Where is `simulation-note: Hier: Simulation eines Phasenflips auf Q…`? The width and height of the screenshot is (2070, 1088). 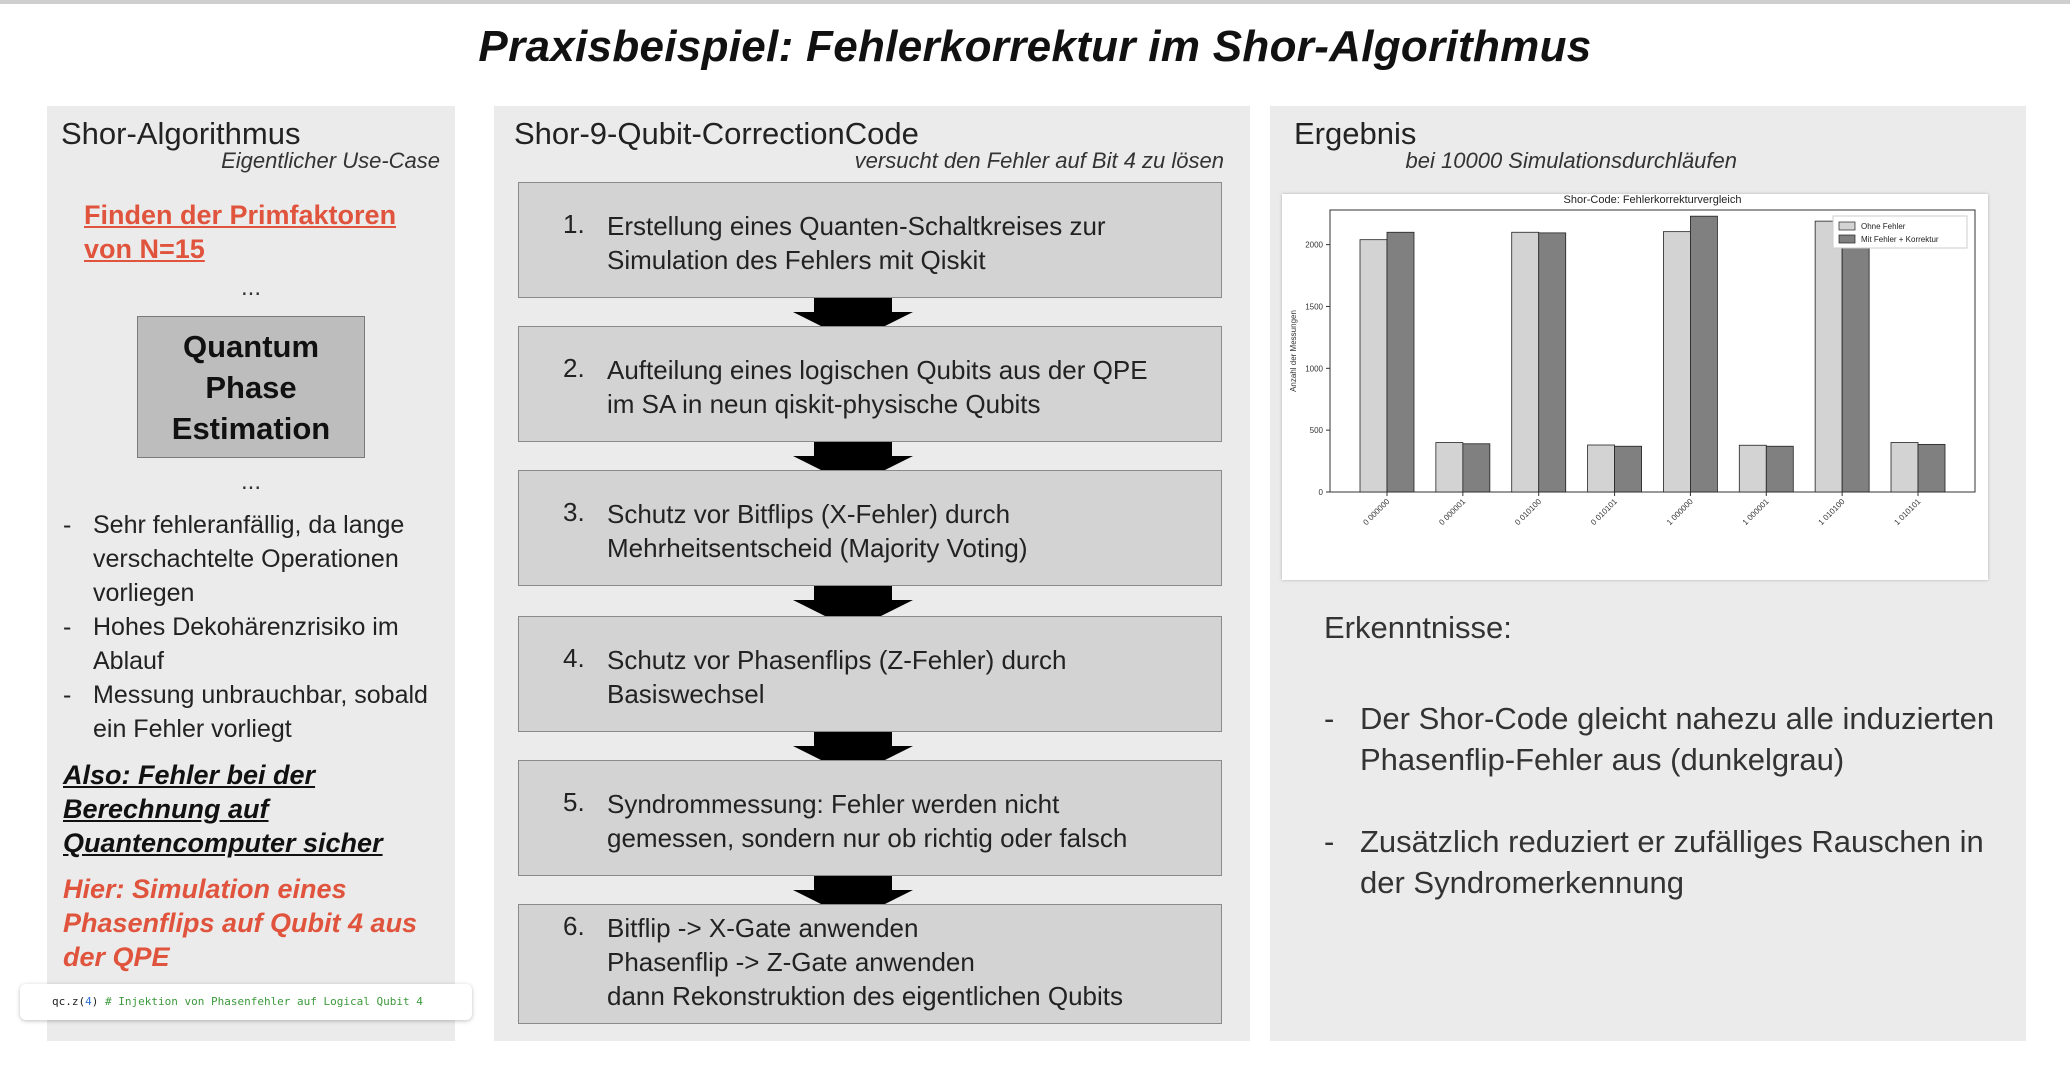 simulation-note: Hier: Simulation eines Phasenflips auf Q… is located at coordinates (240, 923).